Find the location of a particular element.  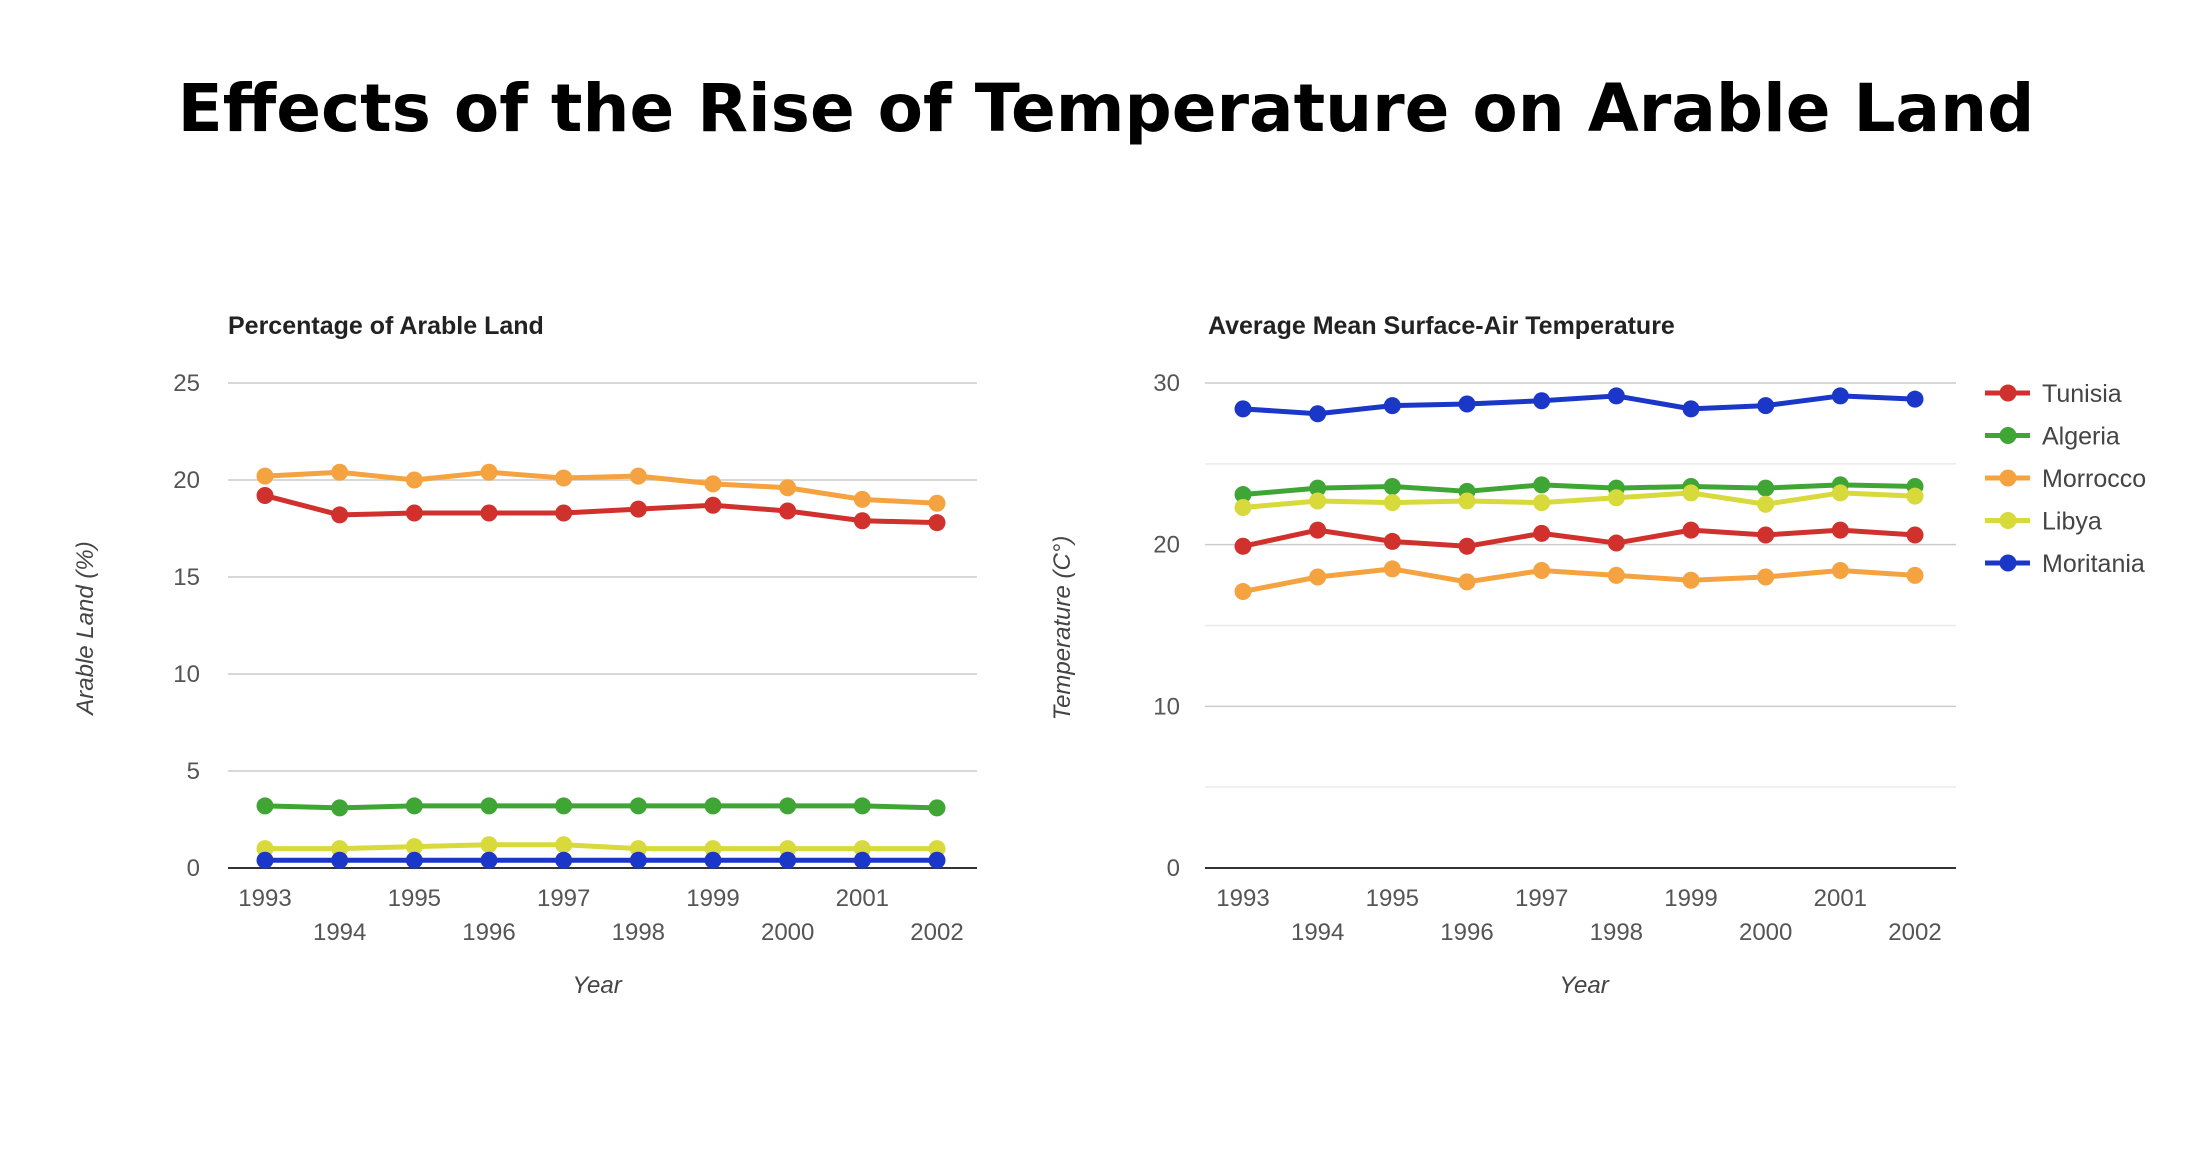

x-tick-label: 1996 is located at coordinates (1466, 932).